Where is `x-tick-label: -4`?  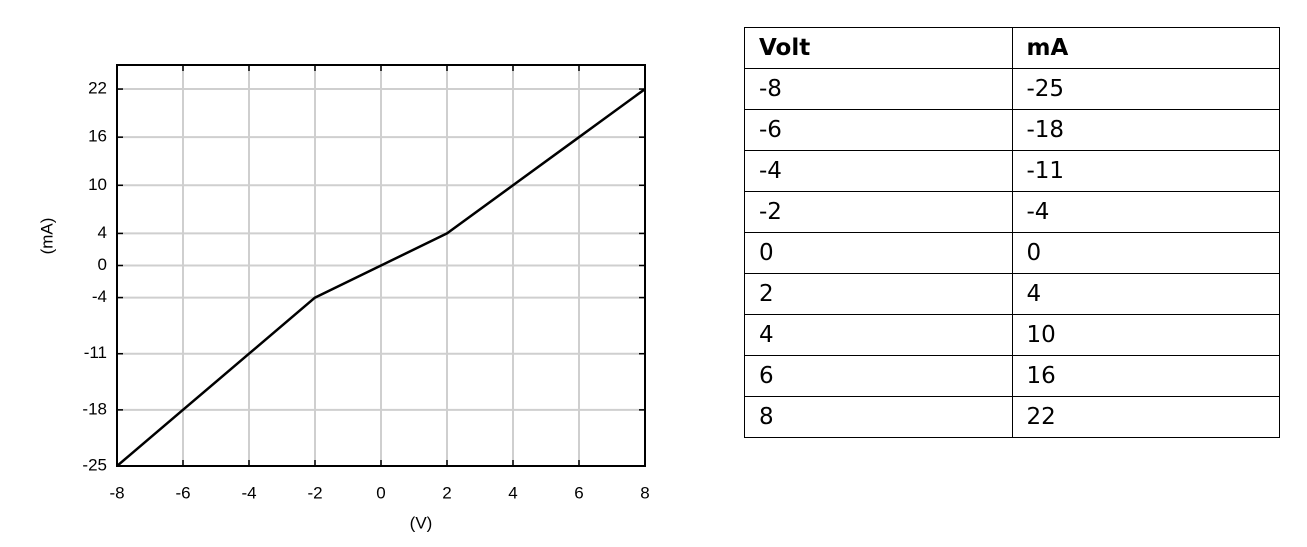
x-tick-label: -4 is located at coordinates (248, 492).